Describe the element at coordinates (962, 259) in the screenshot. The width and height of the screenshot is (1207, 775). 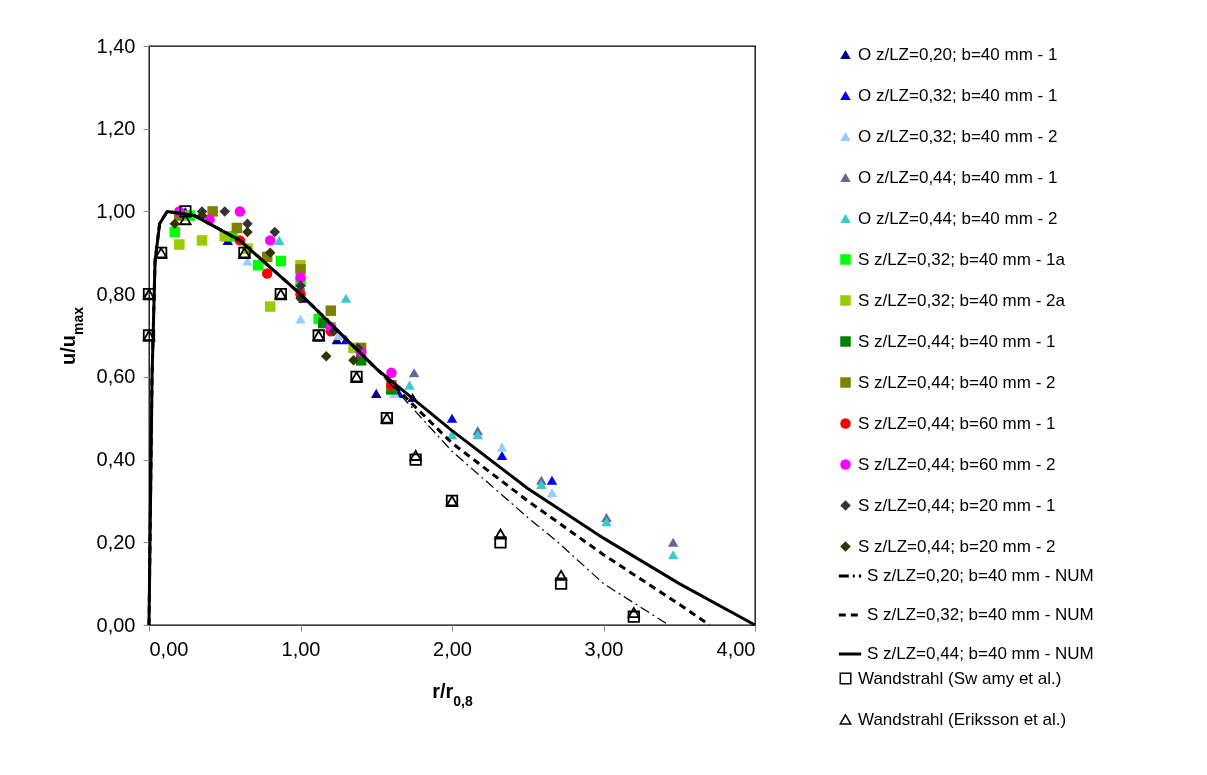
I see `legend-label: S z/LZ=0,32; b=40 mm - 1a` at that location.